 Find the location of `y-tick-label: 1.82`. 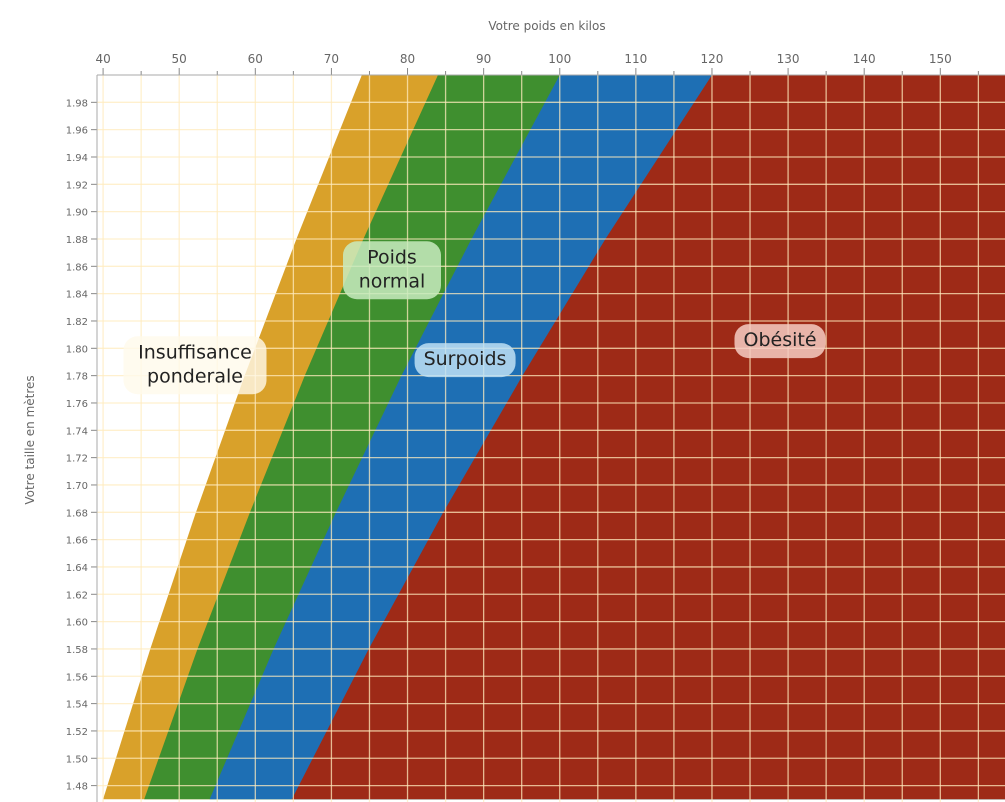

y-tick-label: 1.82 is located at coordinates (77, 322).